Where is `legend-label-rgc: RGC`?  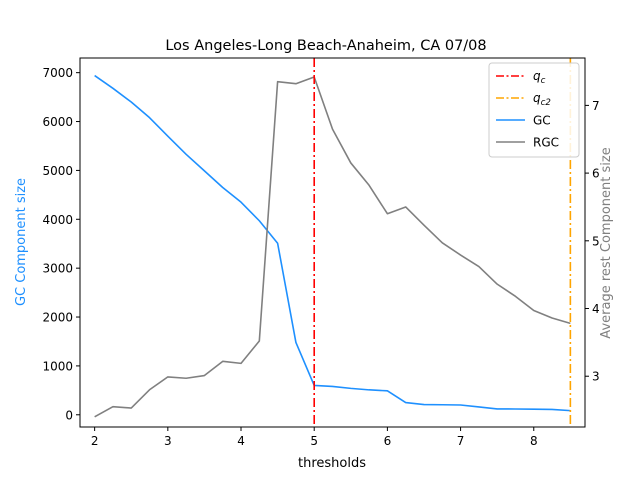
legend-label-rgc: RGC is located at coordinates (546, 143).